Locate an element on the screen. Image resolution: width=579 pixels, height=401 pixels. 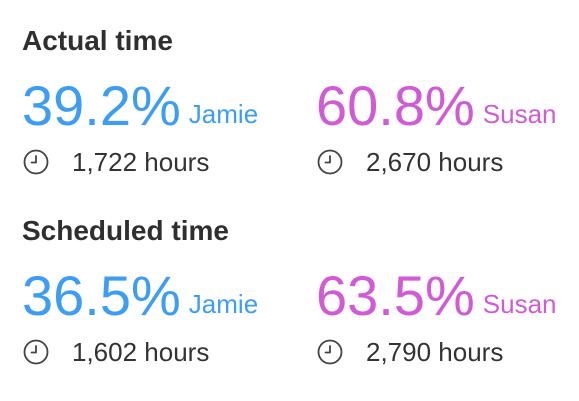
percent-line: 60.8% Susan is located at coordinates (436, 106).